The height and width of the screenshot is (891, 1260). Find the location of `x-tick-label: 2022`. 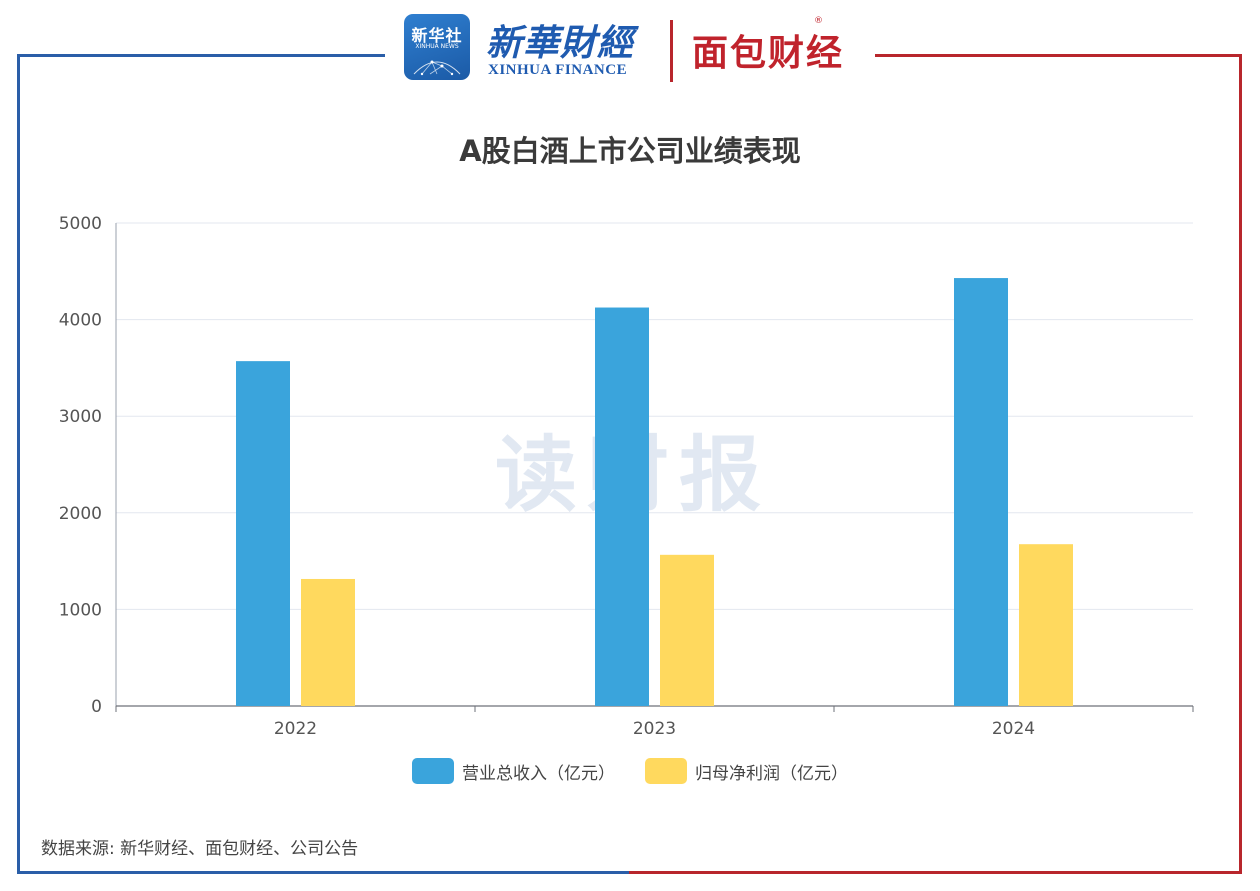

x-tick-label: 2022 is located at coordinates (295, 729).